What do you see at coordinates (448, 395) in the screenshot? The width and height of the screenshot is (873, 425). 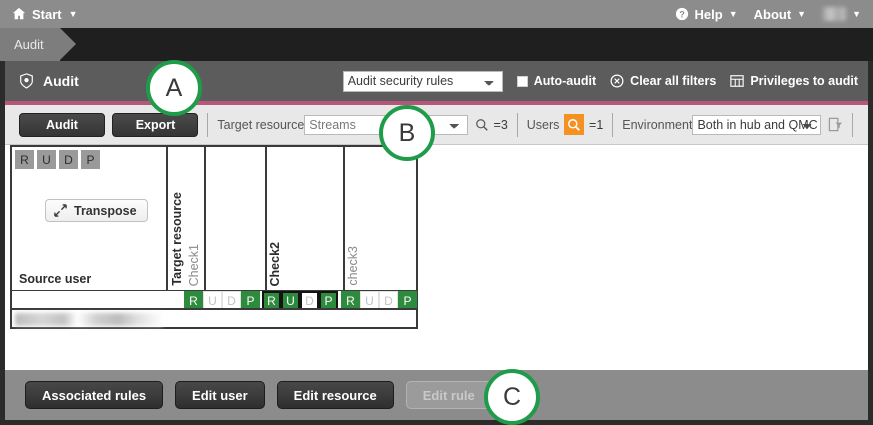 I see `edit-rule-button: Edit rule` at bounding box center [448, 395].